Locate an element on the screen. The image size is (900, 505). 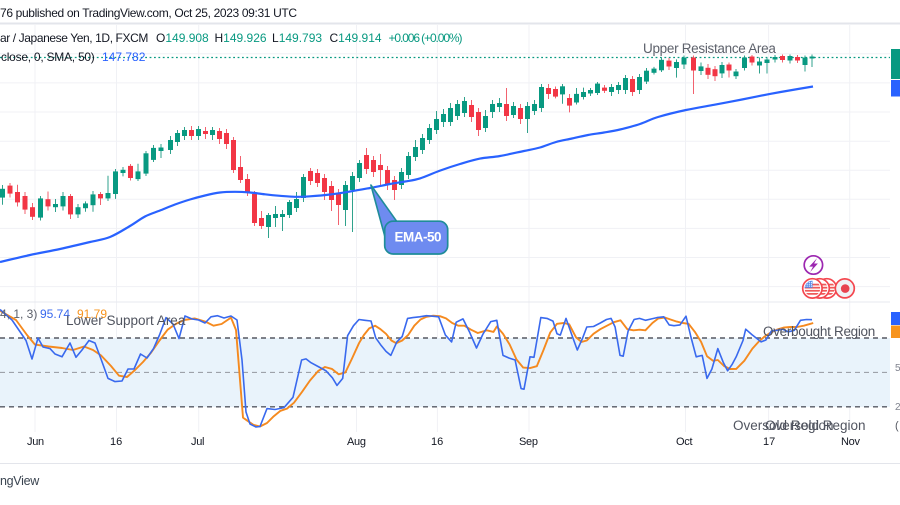
svg-text: EMA-50 is located at coordinates (418, 237).